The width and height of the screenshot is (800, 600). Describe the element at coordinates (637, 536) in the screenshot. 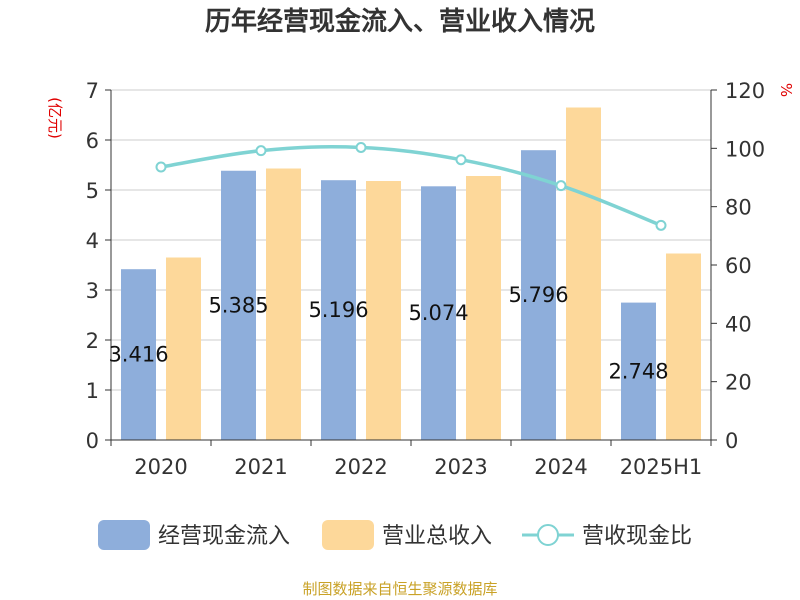

I see `legend-label: 营收现金比` at that location.